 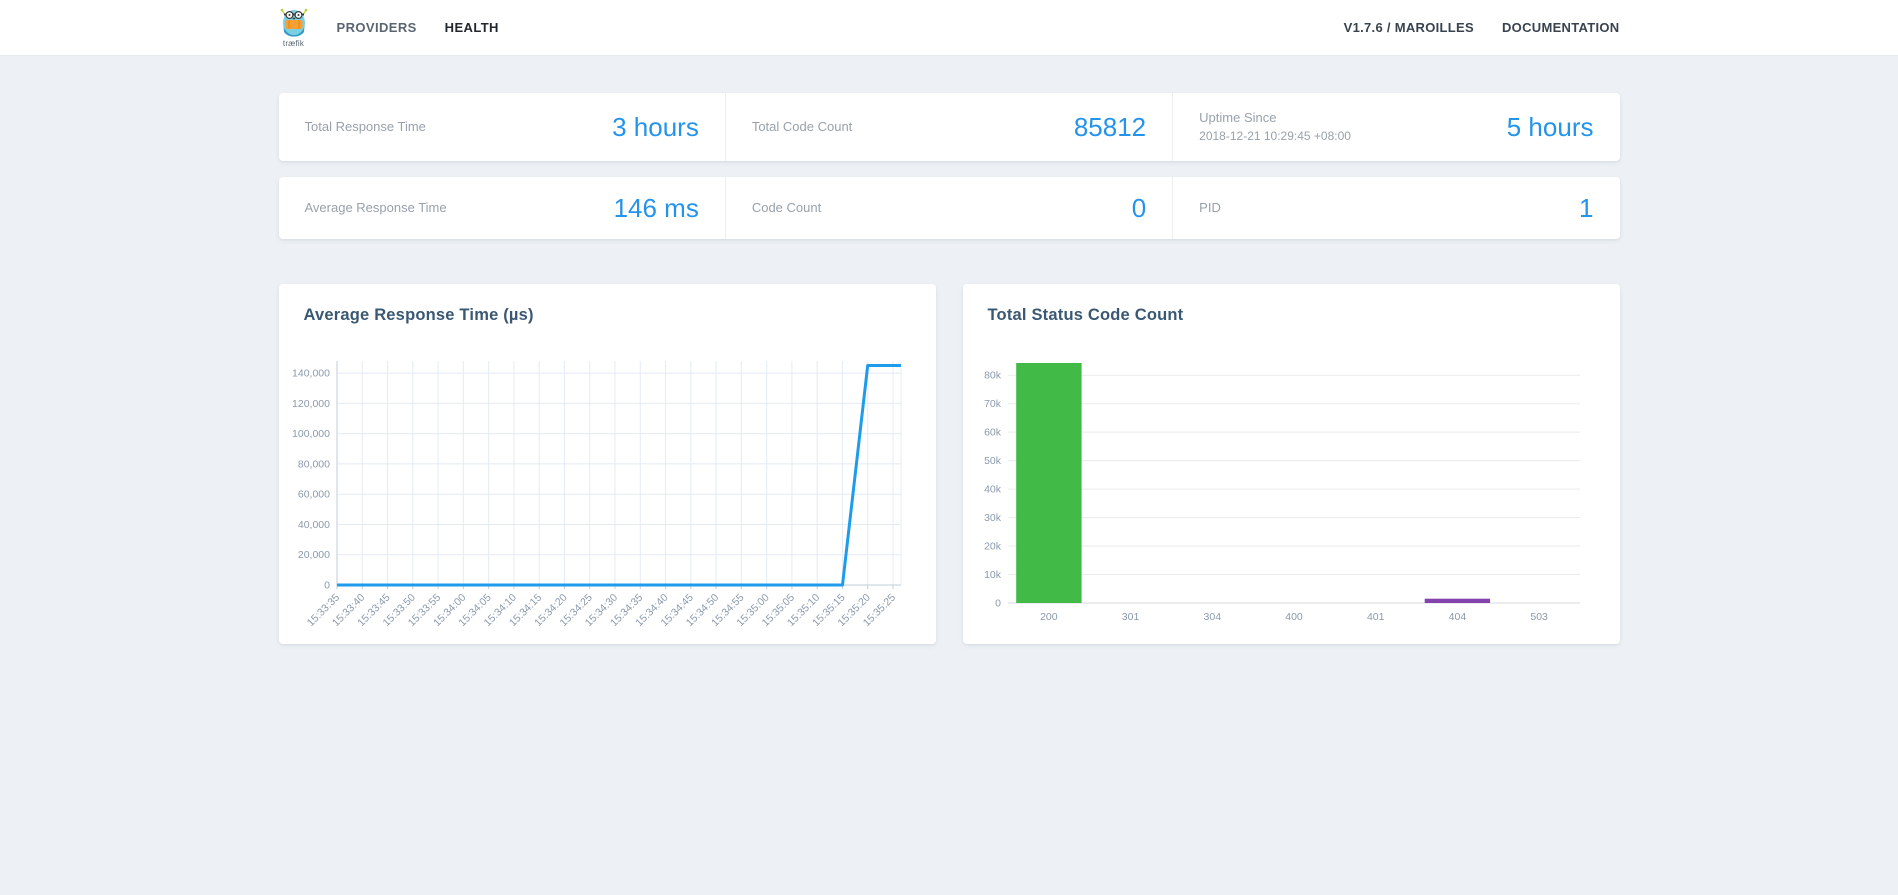 I want to click on documentation-link: DOCUMENTATION, so click(x=1560, y=27).